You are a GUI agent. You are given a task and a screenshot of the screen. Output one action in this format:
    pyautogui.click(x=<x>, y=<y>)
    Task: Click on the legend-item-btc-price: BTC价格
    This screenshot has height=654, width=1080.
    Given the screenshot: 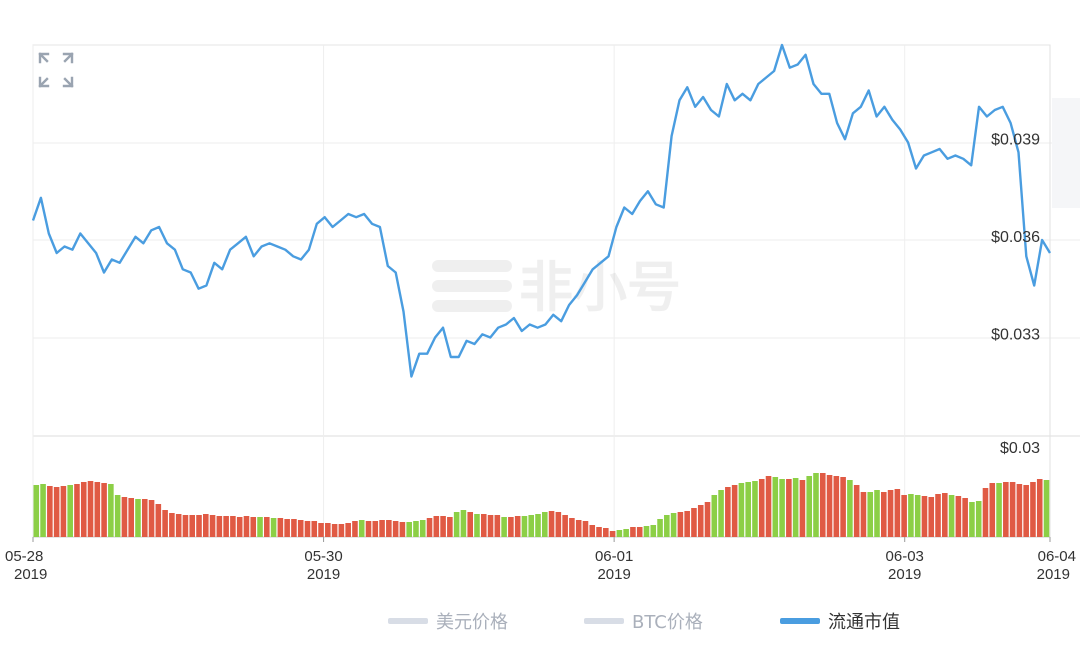 What is the action you would take?
    pyautogui.click(x=643, y=621)
    